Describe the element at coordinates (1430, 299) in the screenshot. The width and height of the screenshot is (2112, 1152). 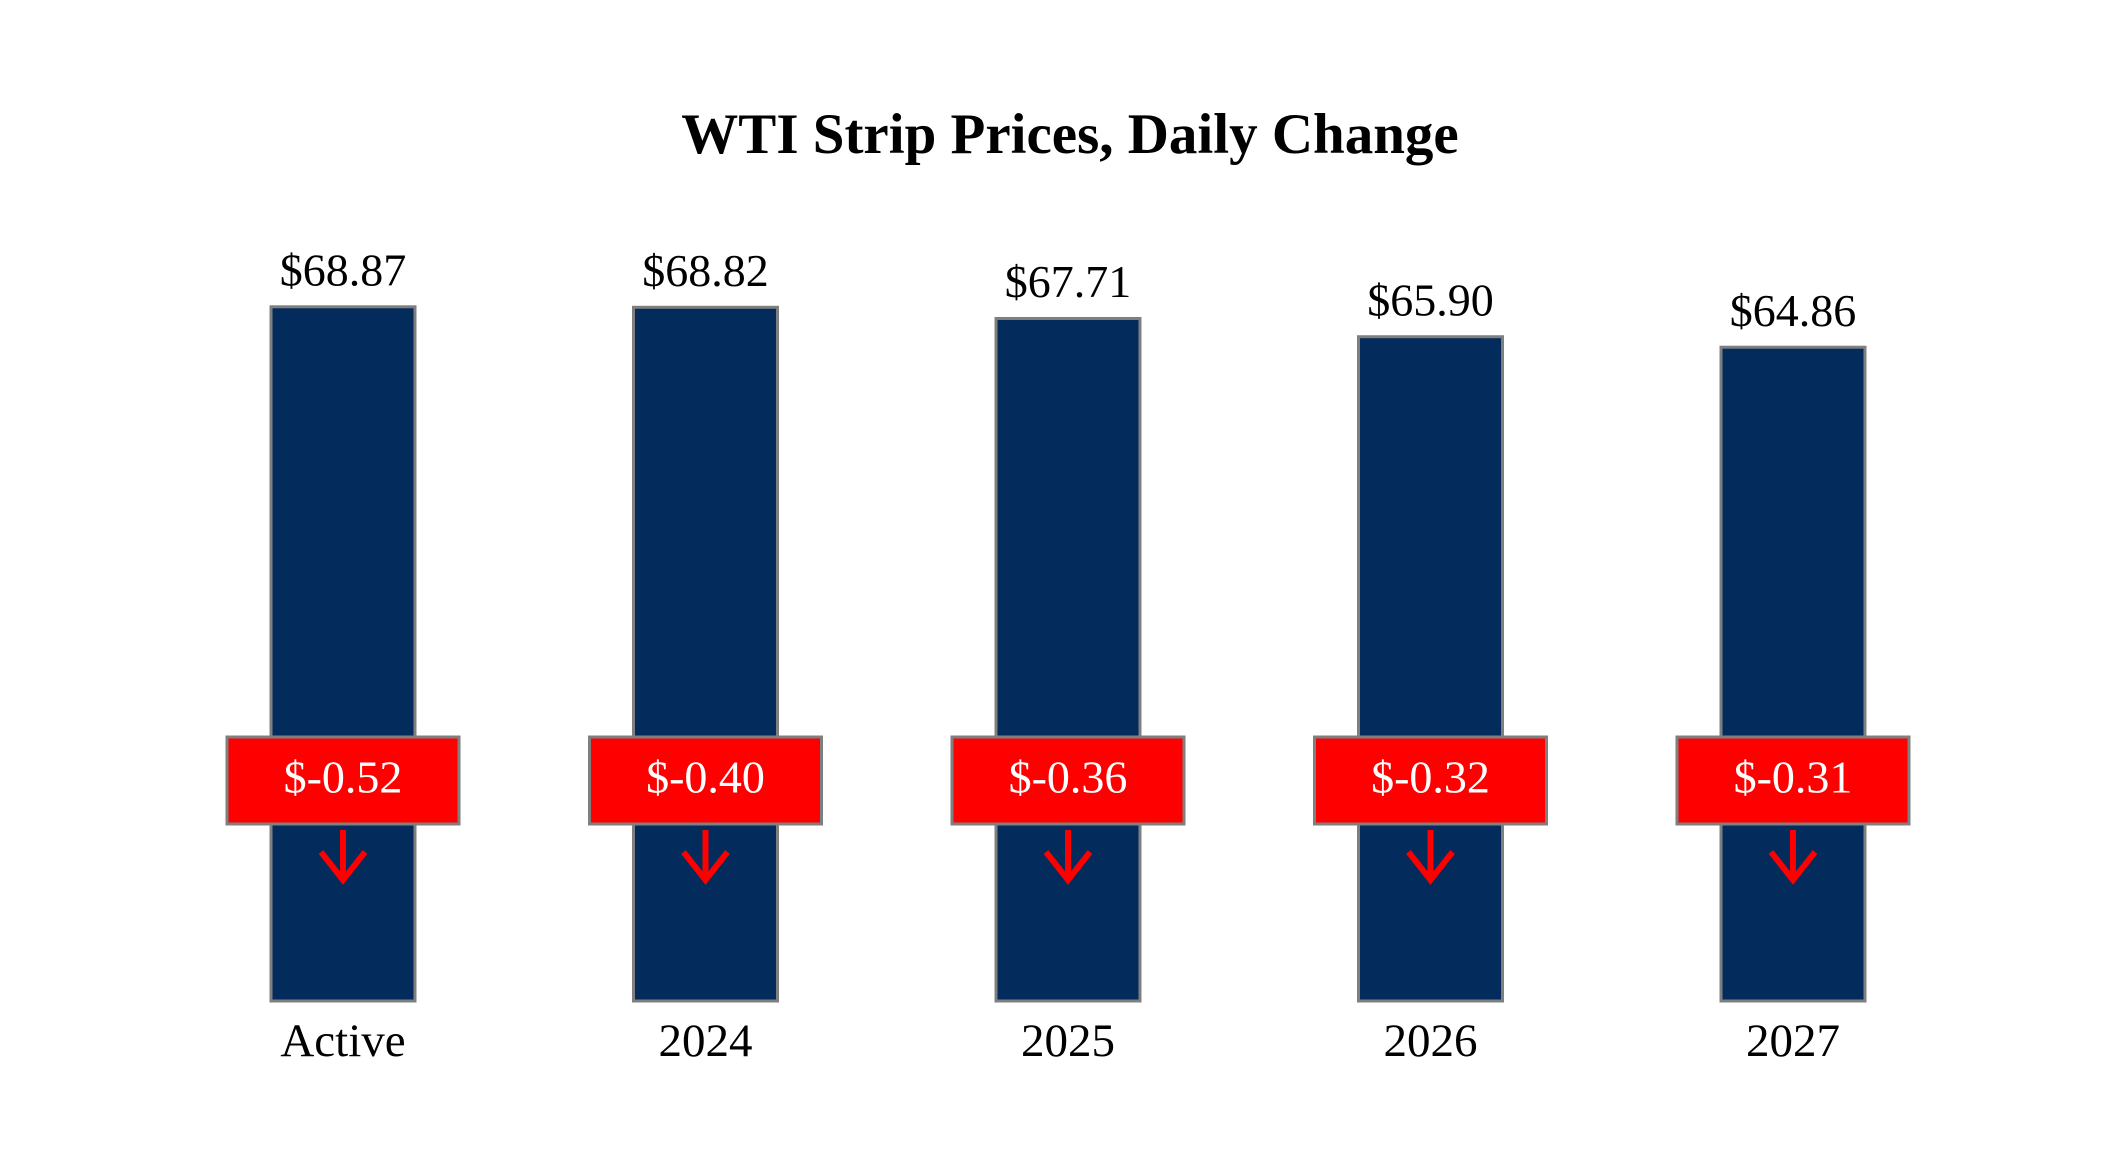
I see `value-label: $65.90` at that location.